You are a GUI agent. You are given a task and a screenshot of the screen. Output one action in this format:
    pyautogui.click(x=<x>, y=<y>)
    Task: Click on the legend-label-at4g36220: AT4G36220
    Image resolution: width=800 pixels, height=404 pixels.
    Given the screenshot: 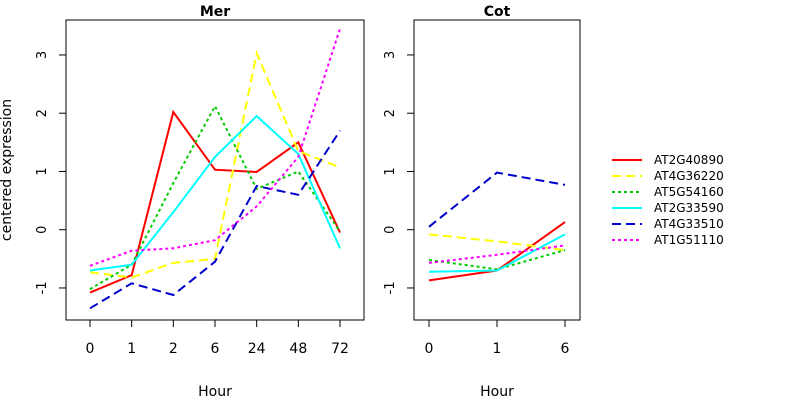 What is the action you would take?
    pyautogui.click(x=689, y=176)
    